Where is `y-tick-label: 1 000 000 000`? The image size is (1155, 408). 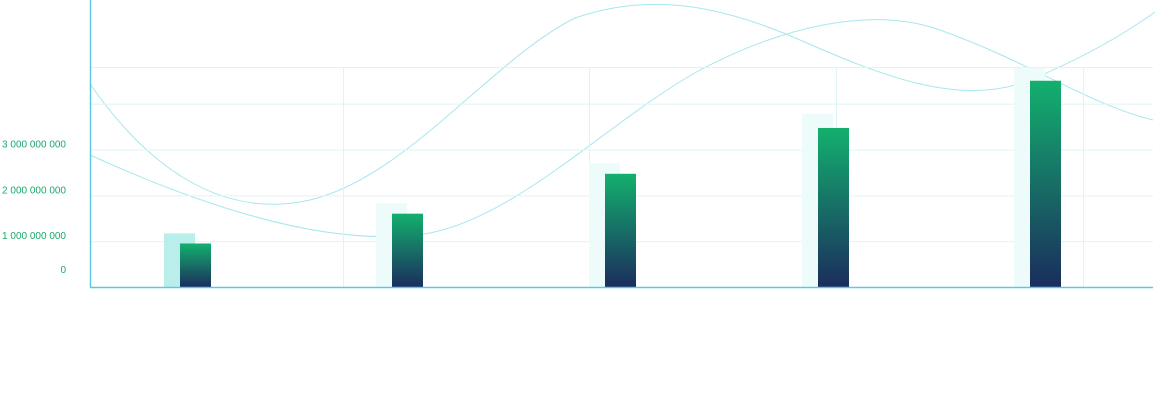 y-tick-label: 1 000 000 000 is located at coordinates (34, 236).